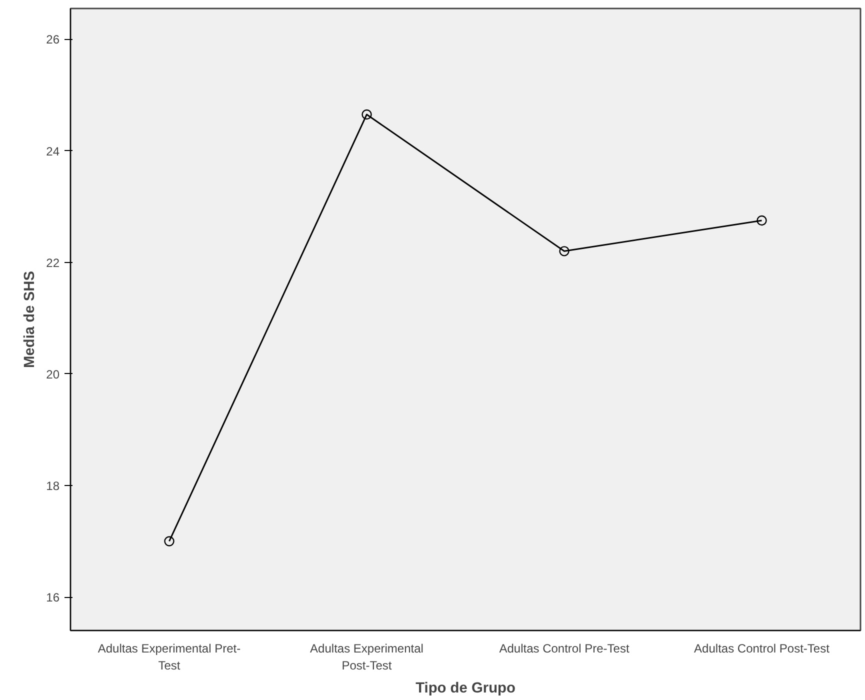 This screenshot has height=700, width=865. I want to click on x-tick-label: Adultas Experimental Pret- Test, so click(169, 657).